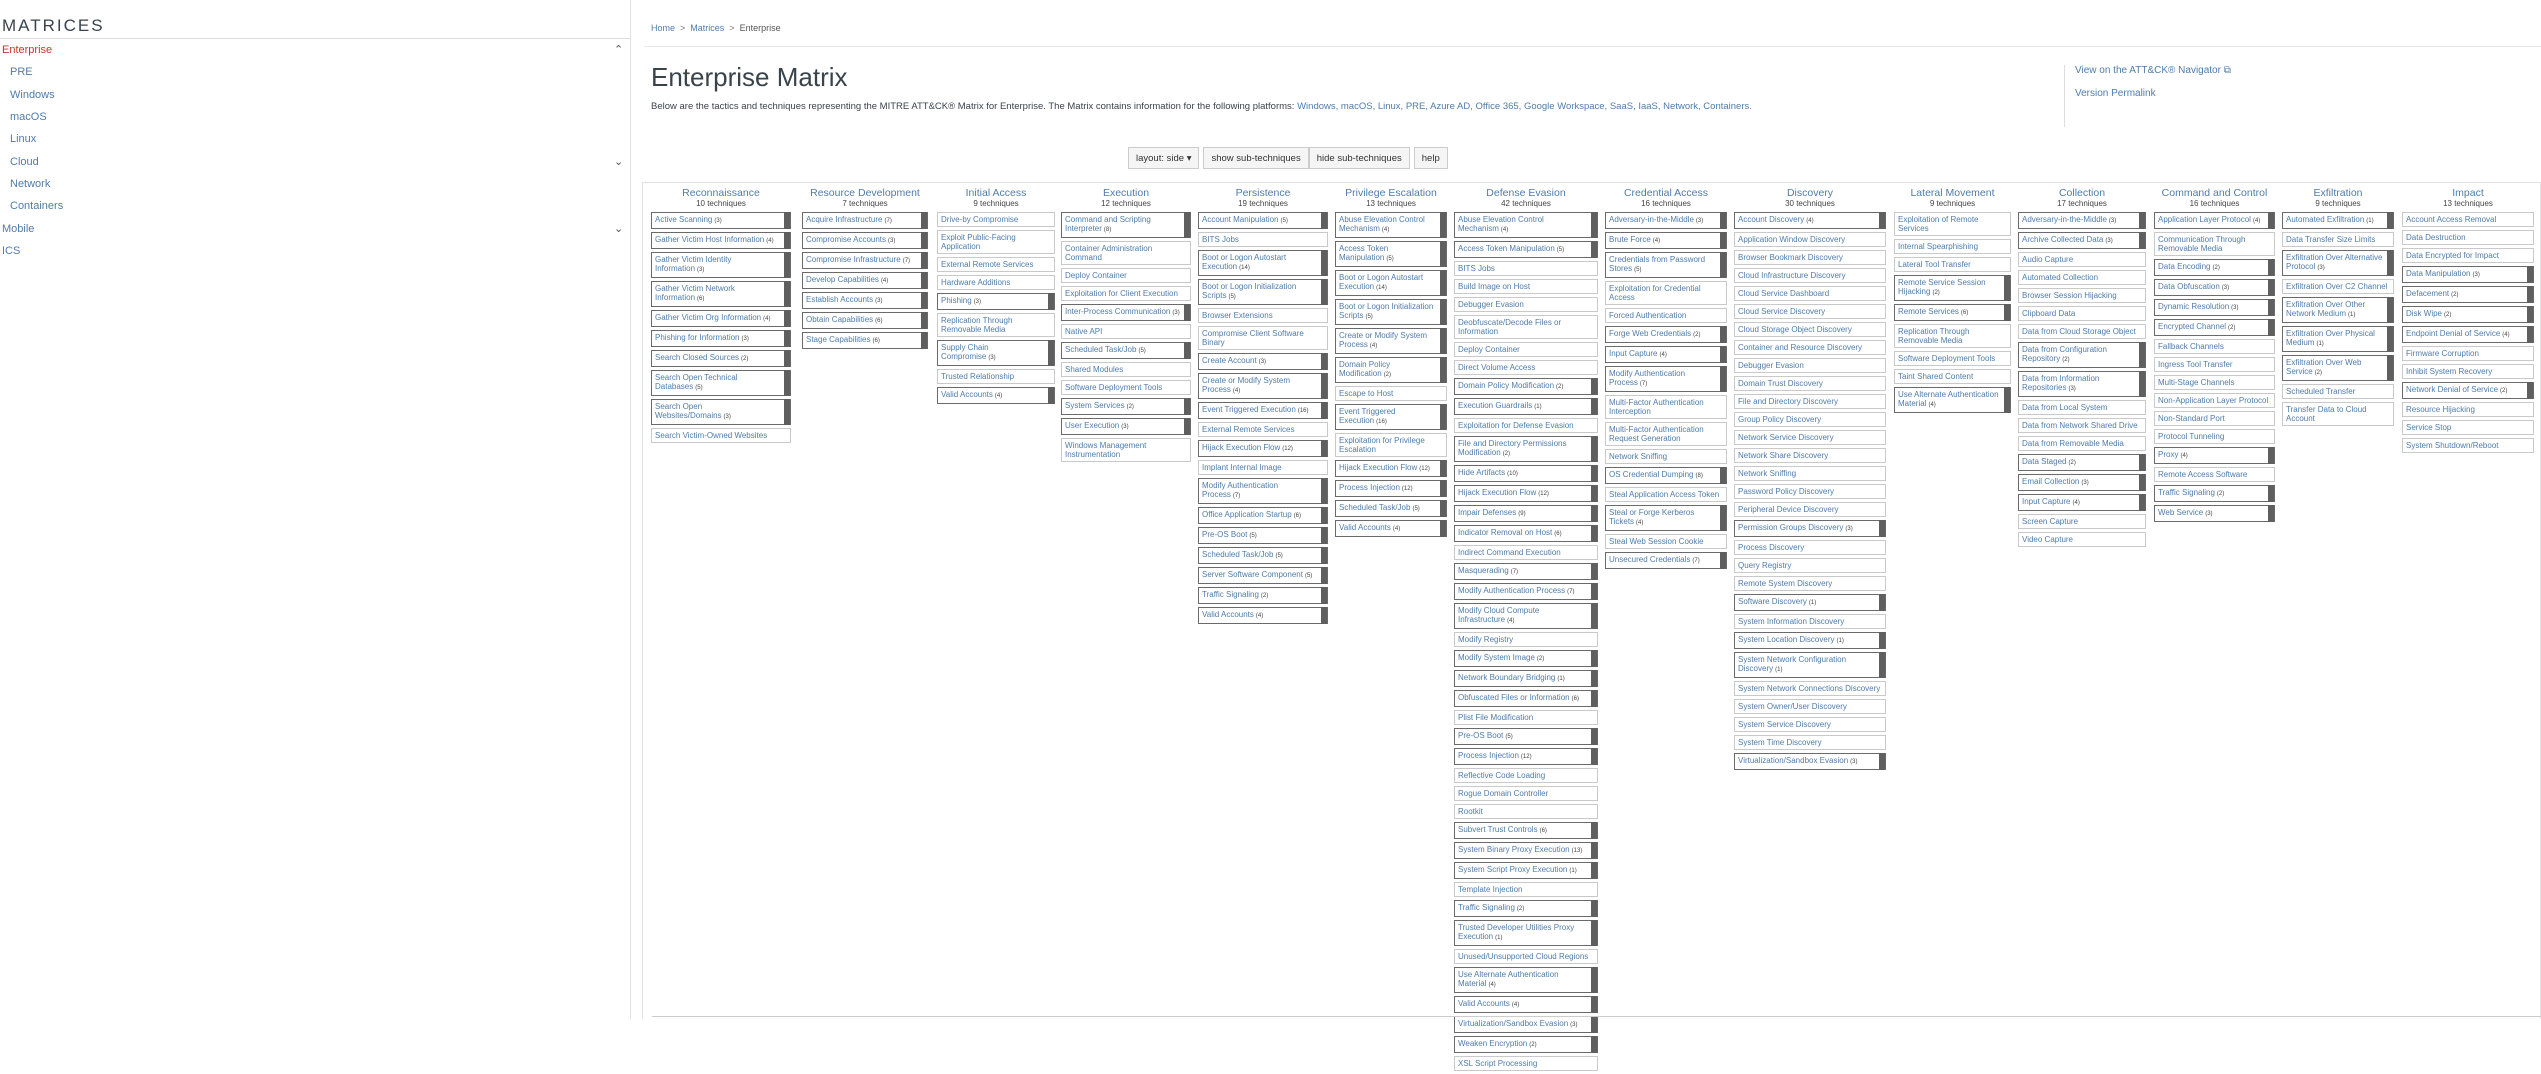  What do you see at coordinates (21, 72) in the screenshot?
I see `sidebar-item-pre: PRE` at bounding box center [21, 72].